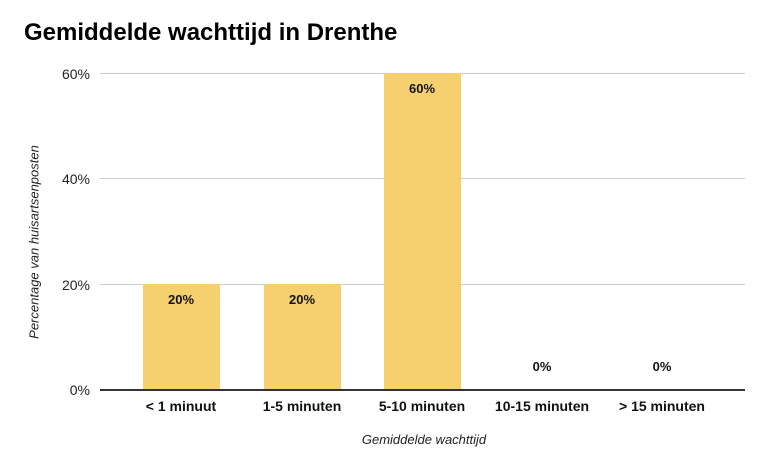 The image size is (768, 475). What do you see at coordinates (424, 439) in the screenshot?
I see `x-axis-label: Gemiddelde wachttijd` at bounding box center [424, 439].